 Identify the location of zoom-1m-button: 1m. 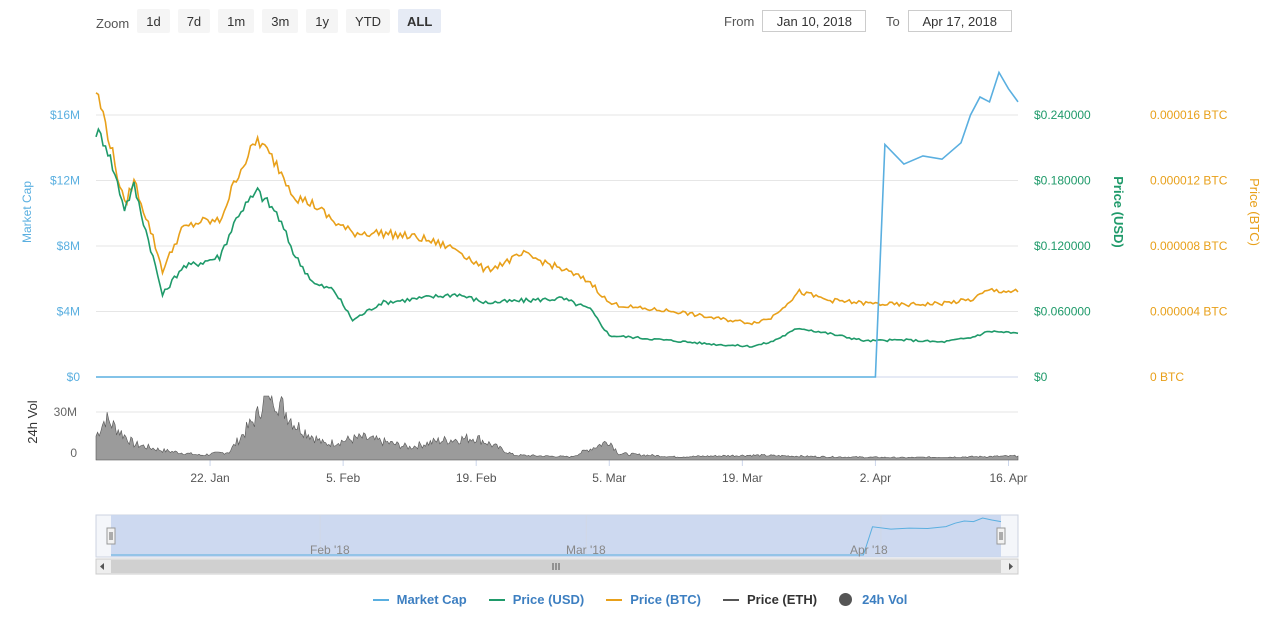
(236, 21).